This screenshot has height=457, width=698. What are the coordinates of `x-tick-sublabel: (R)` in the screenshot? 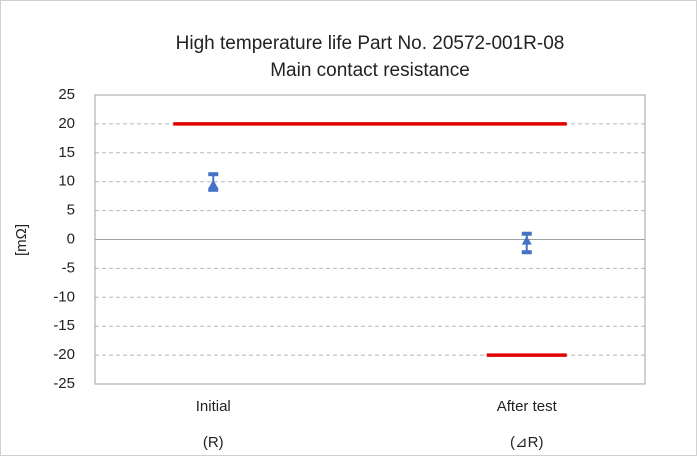 It's located at (213, 442).